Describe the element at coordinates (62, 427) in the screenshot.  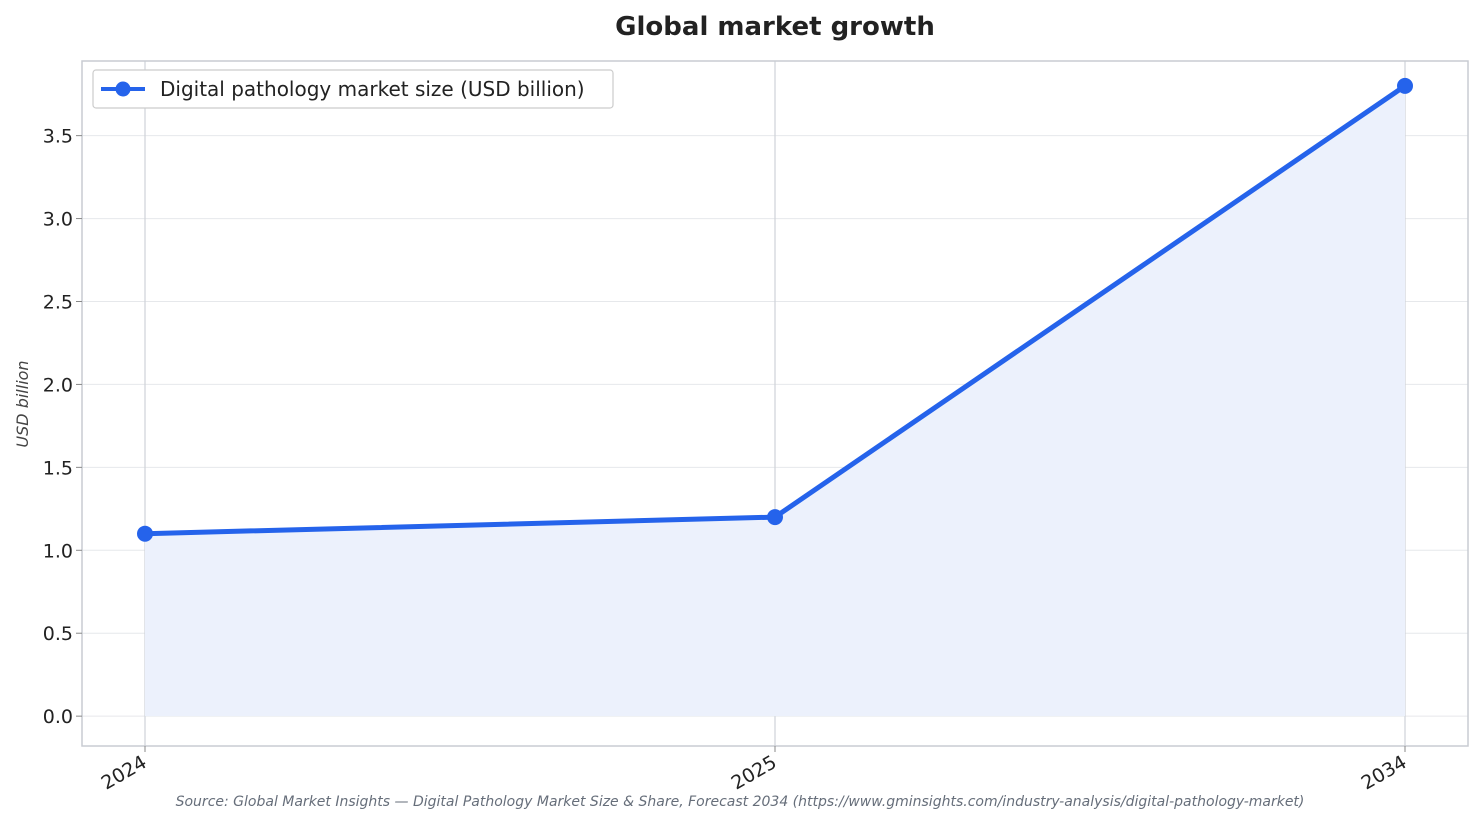
I see `y-axis-ticks: 0.0 0.5 1.0 1.5 2.0 2.5 3.0 3.5` at that location.